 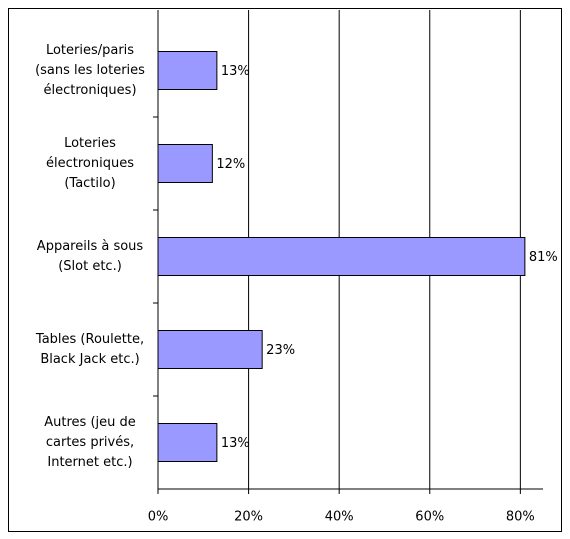 I want to click on y-tick-label: Autres (jeu de, so click(x=90, y=422).